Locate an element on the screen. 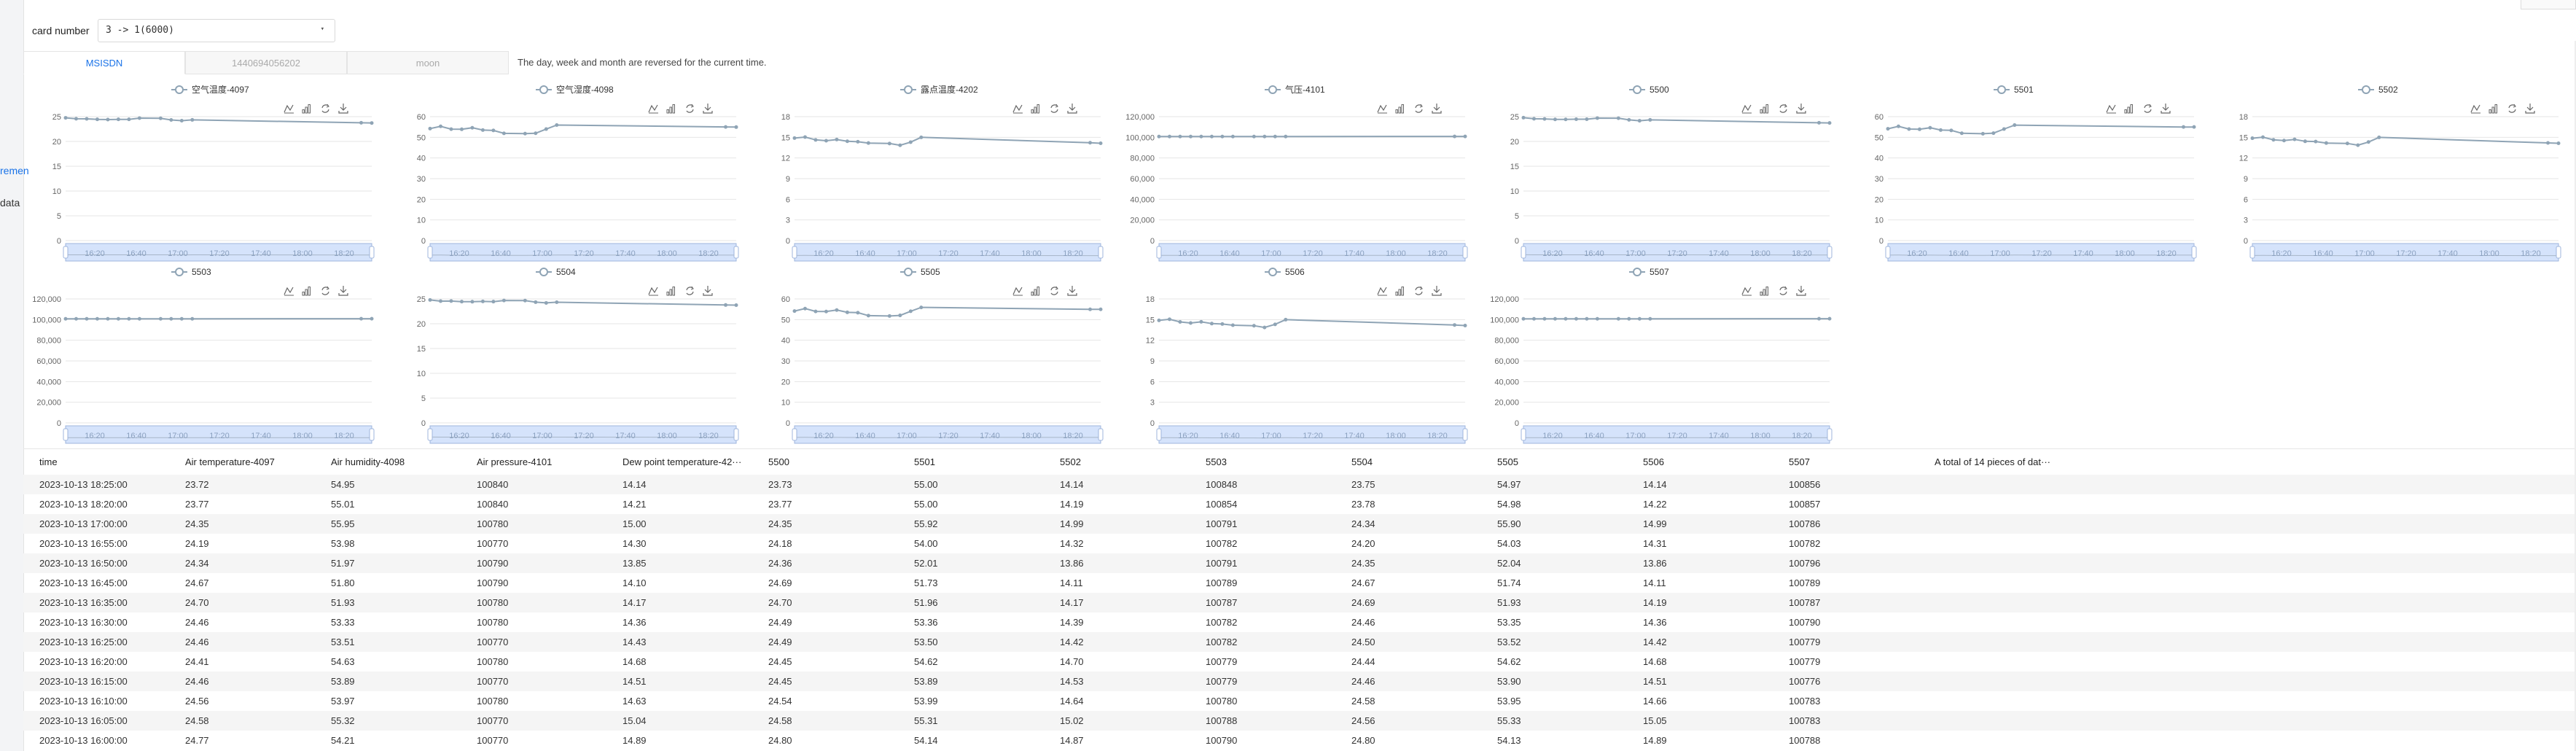 The image size is (2576, 751). legend-item: 5505 is located at coordinates (920, 272).